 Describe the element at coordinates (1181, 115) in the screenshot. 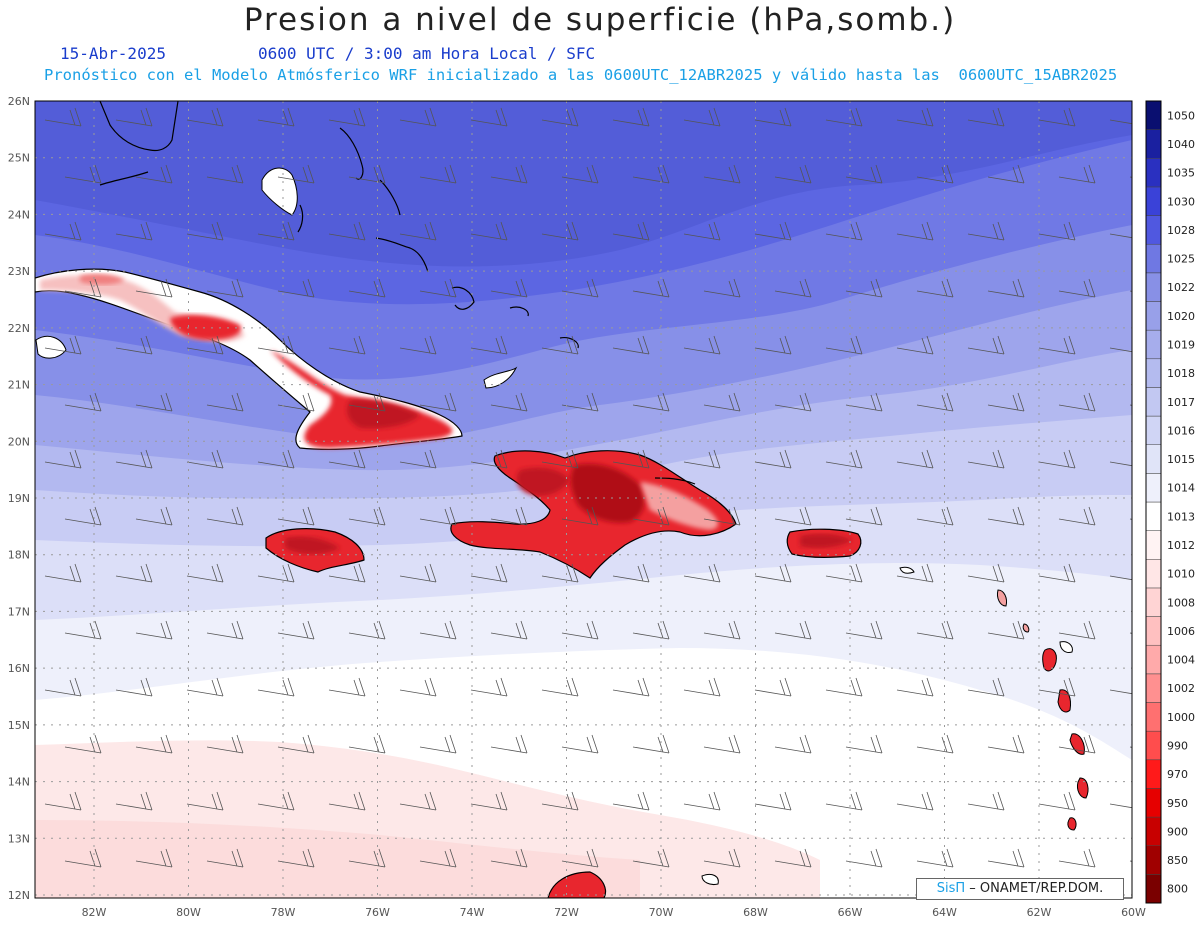

I see `colorbar-label: 1050` at that location.